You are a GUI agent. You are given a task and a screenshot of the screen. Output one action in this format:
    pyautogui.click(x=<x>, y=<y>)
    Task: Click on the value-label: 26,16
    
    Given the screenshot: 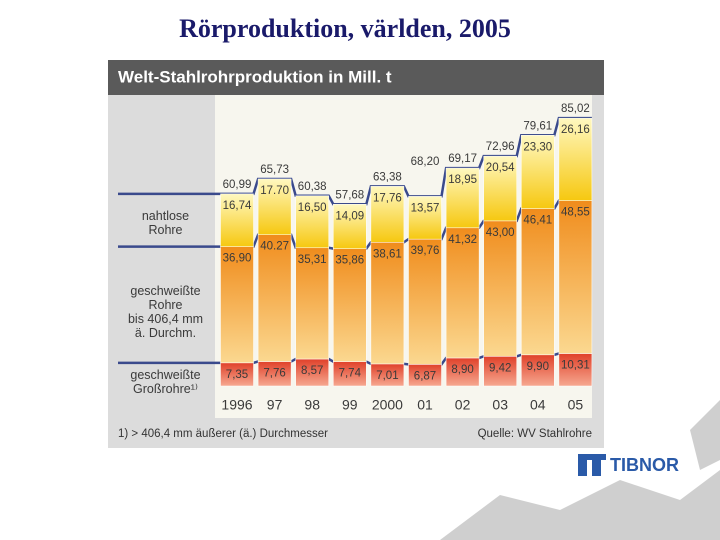 What is the action you would take?
    pyautogui.click(x=575, y=130)
    